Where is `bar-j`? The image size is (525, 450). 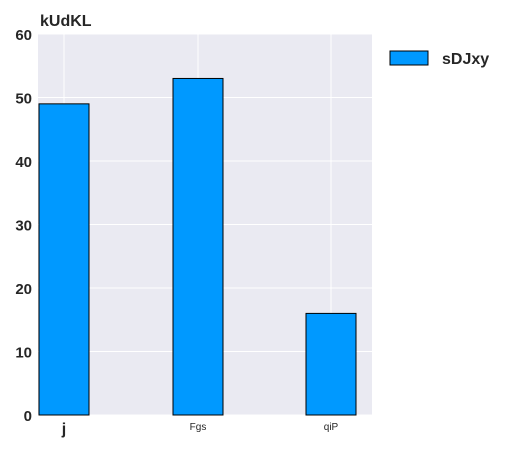 bar-j is located at coordinates (64, 259).